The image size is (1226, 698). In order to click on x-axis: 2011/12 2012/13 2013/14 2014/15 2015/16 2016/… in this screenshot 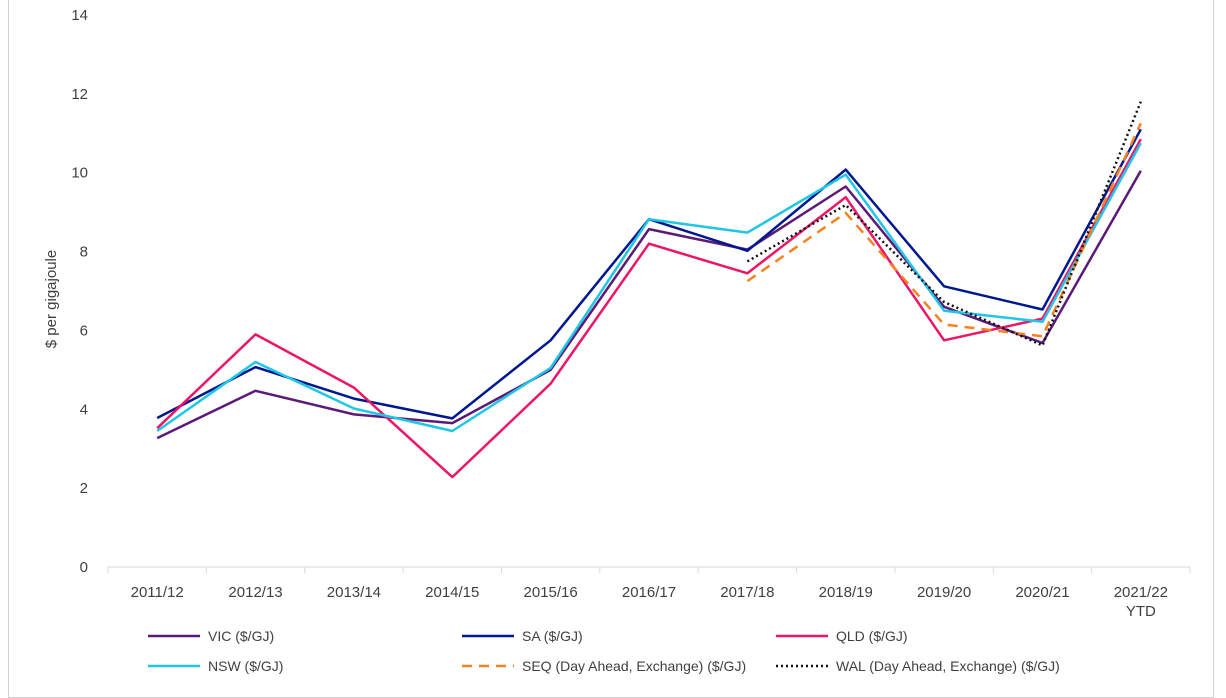, I will do `click(649, 593)`.